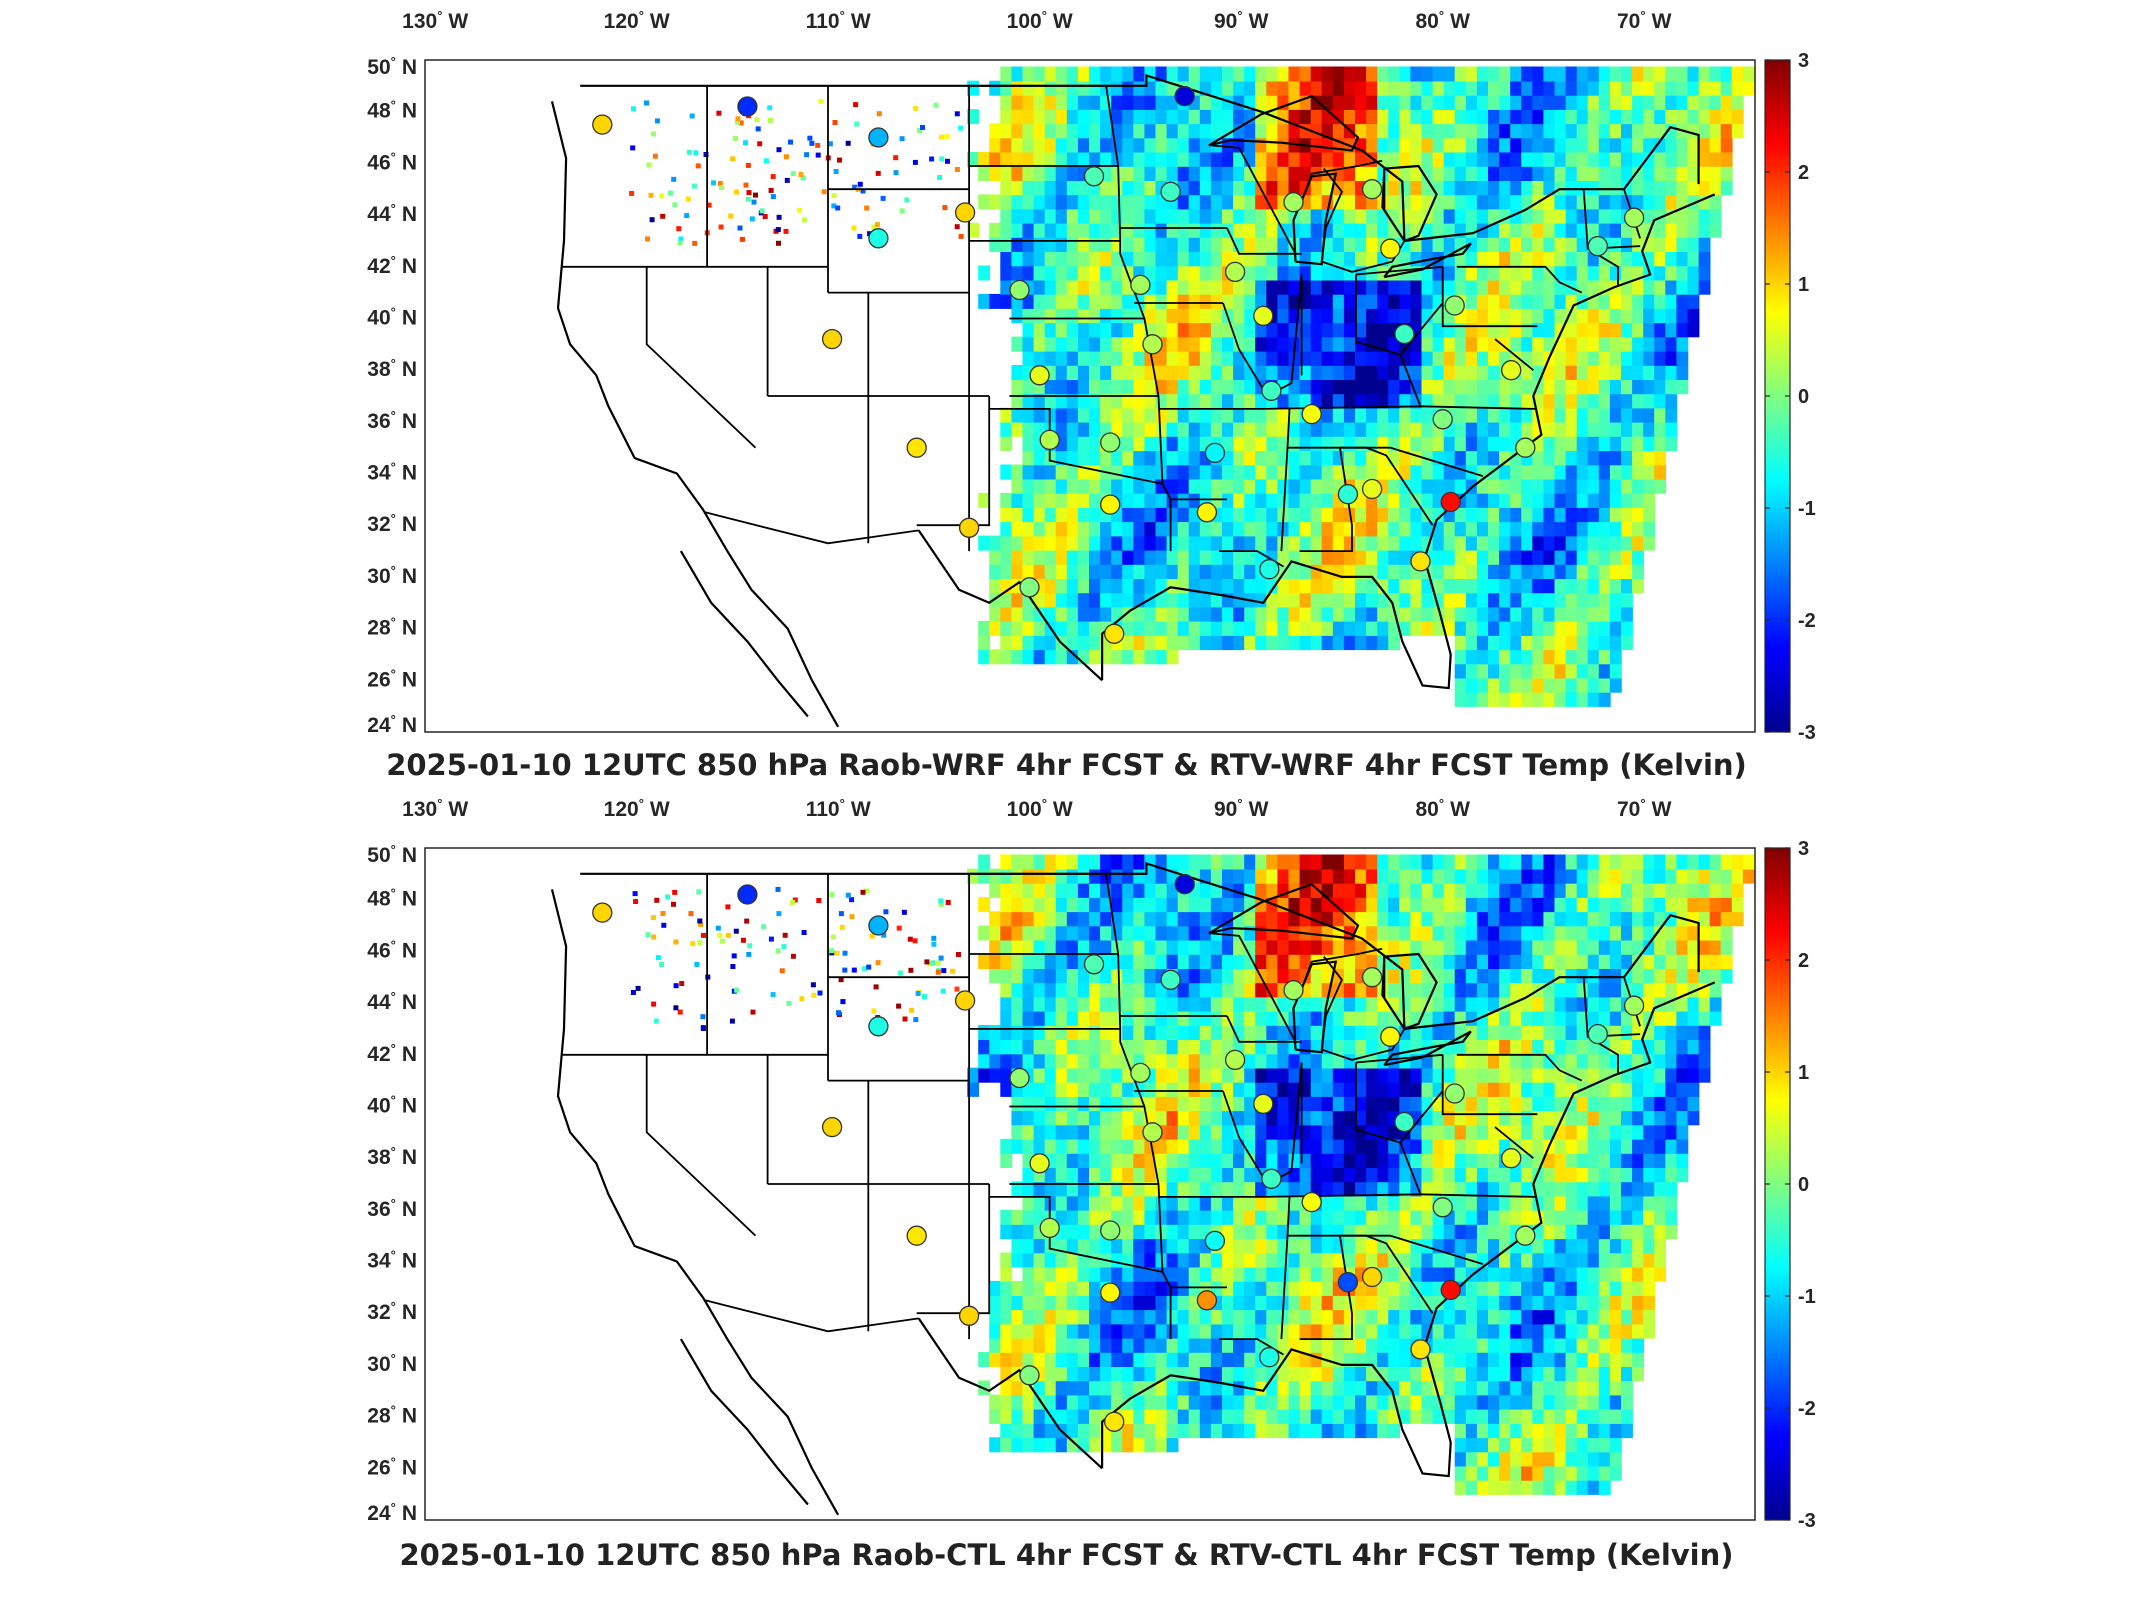 The width and height of the screenshot is (2133, 1600). Describe the element at coordinates (744, 1422) in the screenshot. I see `baja-inner-coast` at that location.